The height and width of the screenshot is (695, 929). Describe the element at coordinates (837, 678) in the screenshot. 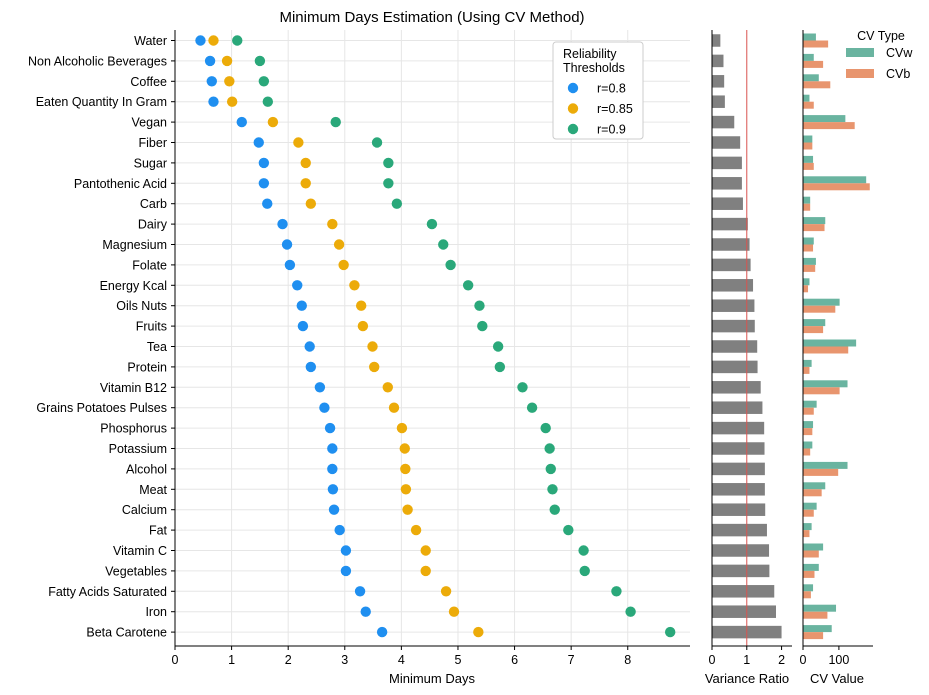

I see `x-axis-title-cv-value: CV Value` at that location.